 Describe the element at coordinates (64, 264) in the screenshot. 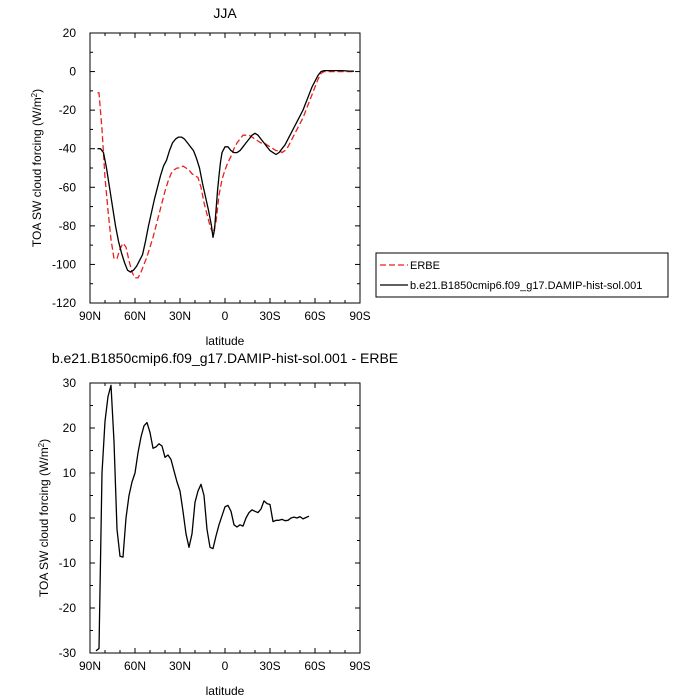

I see `top-chart-ytick-label: -100` at that location.